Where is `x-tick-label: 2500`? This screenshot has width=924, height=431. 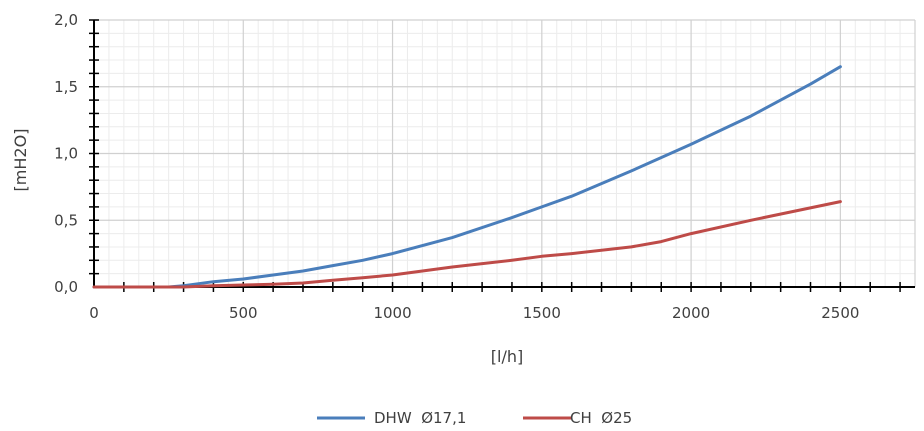
x-tick-label: 2500 is located at coordinates (840, 313).